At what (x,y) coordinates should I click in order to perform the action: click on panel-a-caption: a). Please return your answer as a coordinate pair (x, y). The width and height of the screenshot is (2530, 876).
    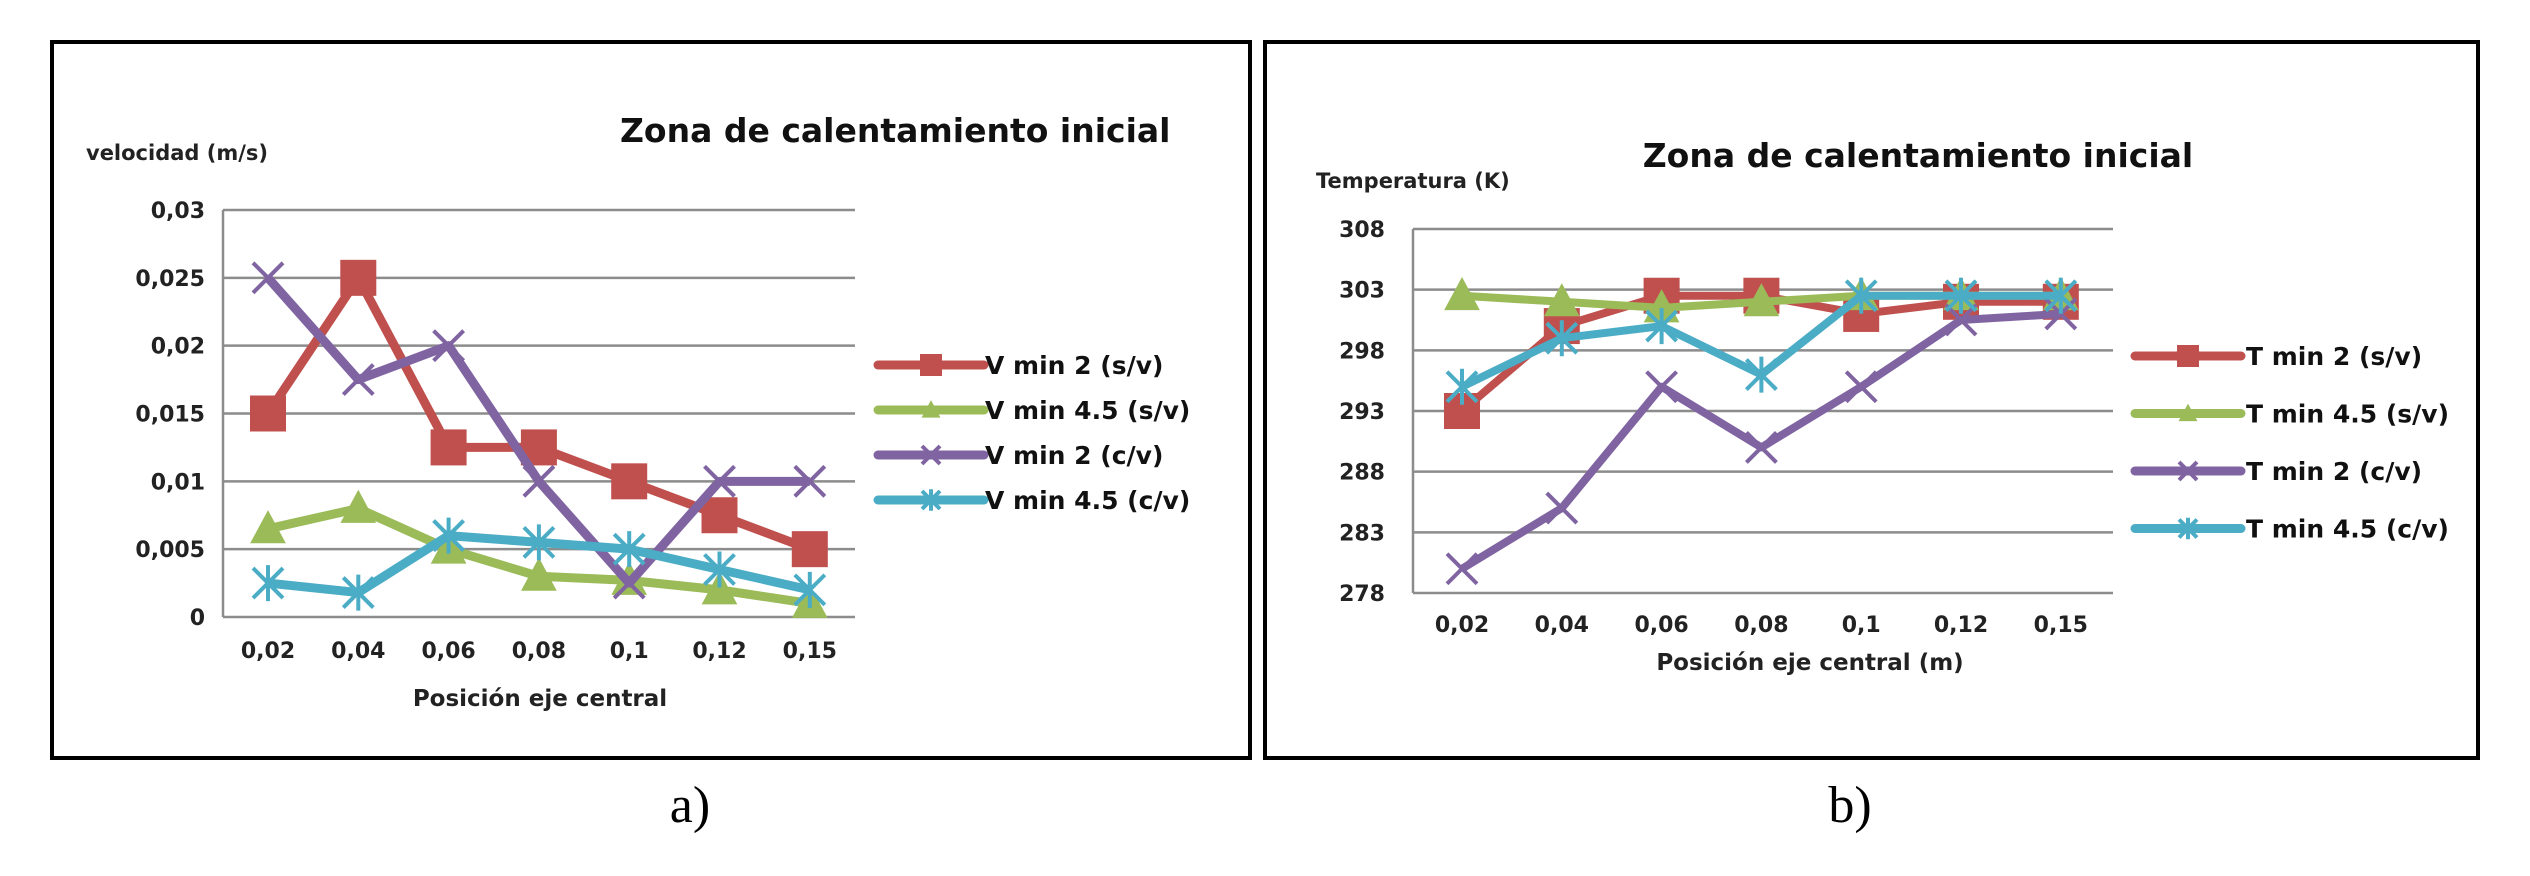
    Looking at the image, I should click on (690, 805).